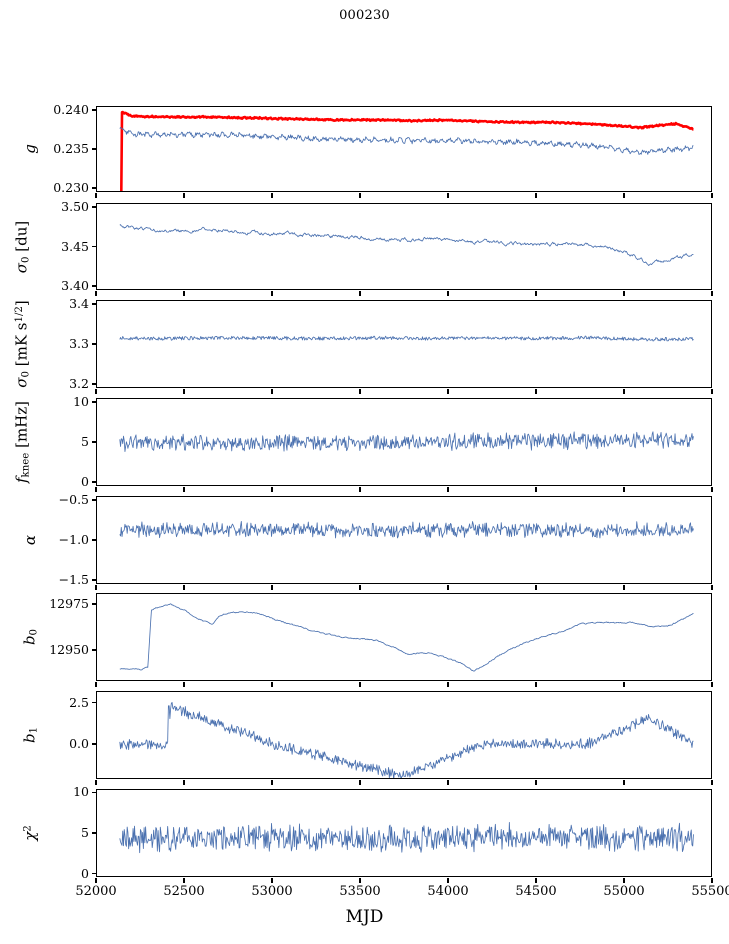 This screenshot has width=729, height=944. Describe the element at coordinates (73, 579) in the screenshot. I see `ytick-label-alpha: −1.5` at that location.